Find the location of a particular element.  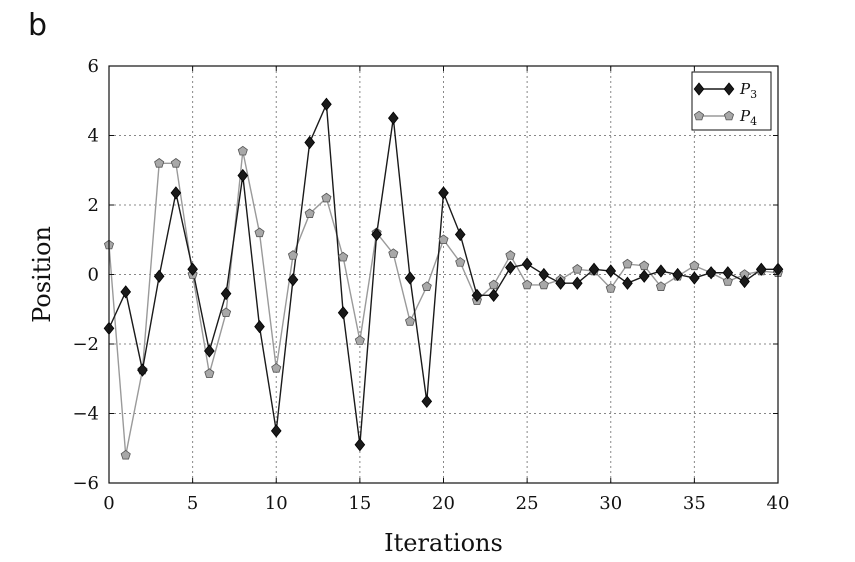

y-tick-label: −4 is located at coordinates (85, 414).